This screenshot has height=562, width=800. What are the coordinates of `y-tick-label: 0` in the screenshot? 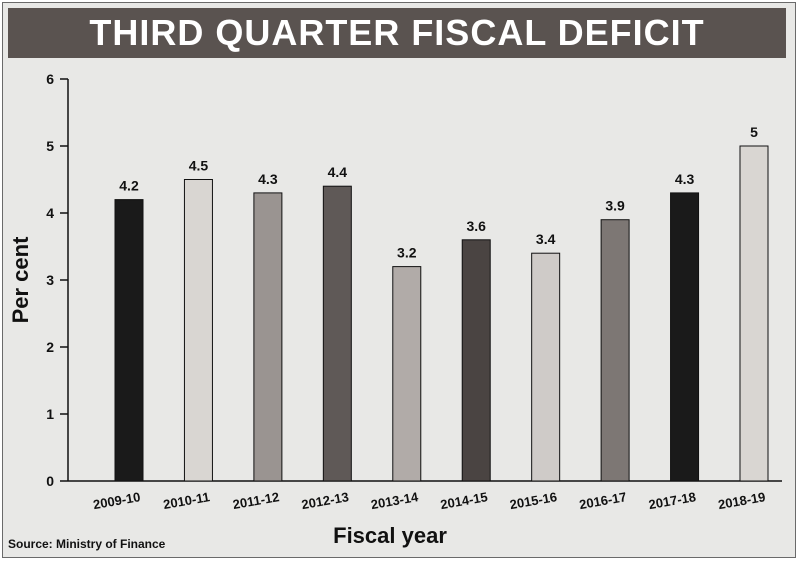 It's located at (50, 481).